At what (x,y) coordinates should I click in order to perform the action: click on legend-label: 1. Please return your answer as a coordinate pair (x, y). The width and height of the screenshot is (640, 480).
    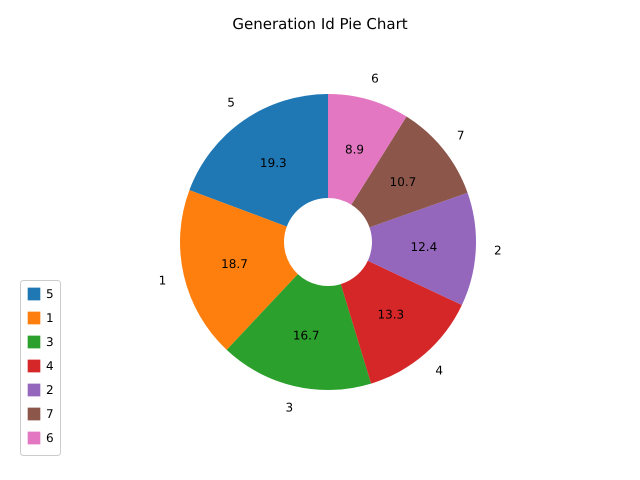
    Looking at the image, I should click on (50, 318).